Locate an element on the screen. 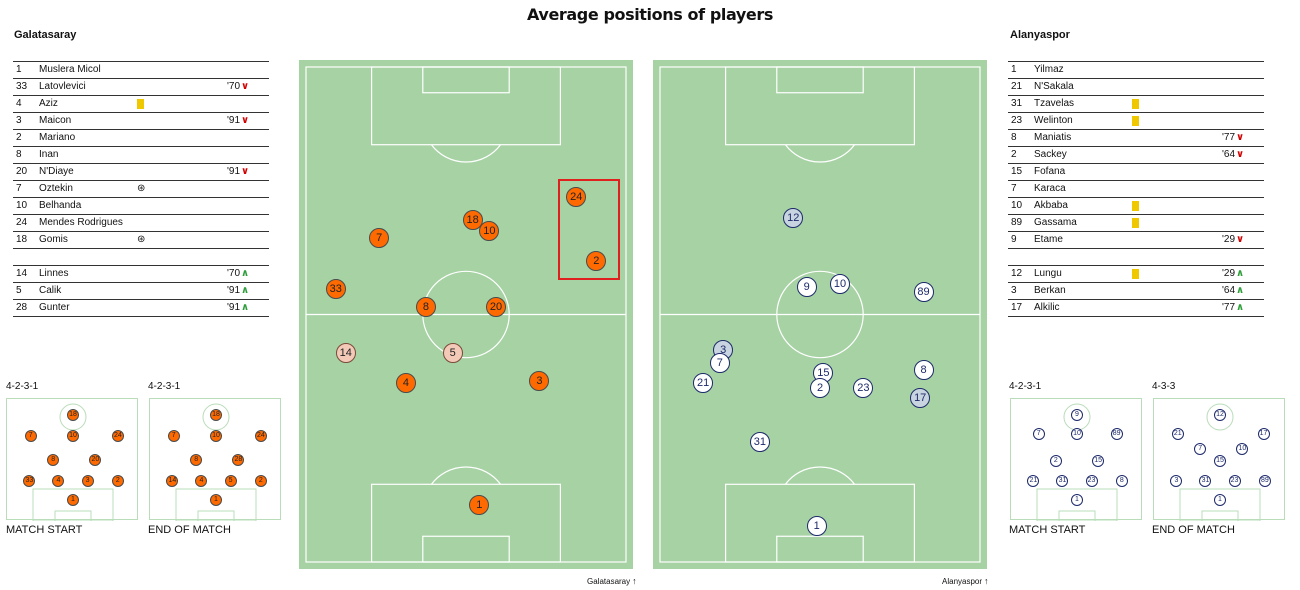 Image resolution: width=1300 pixels, height=590 pixels. substitution-time: '70∧ is located at coordinates (238, 274).